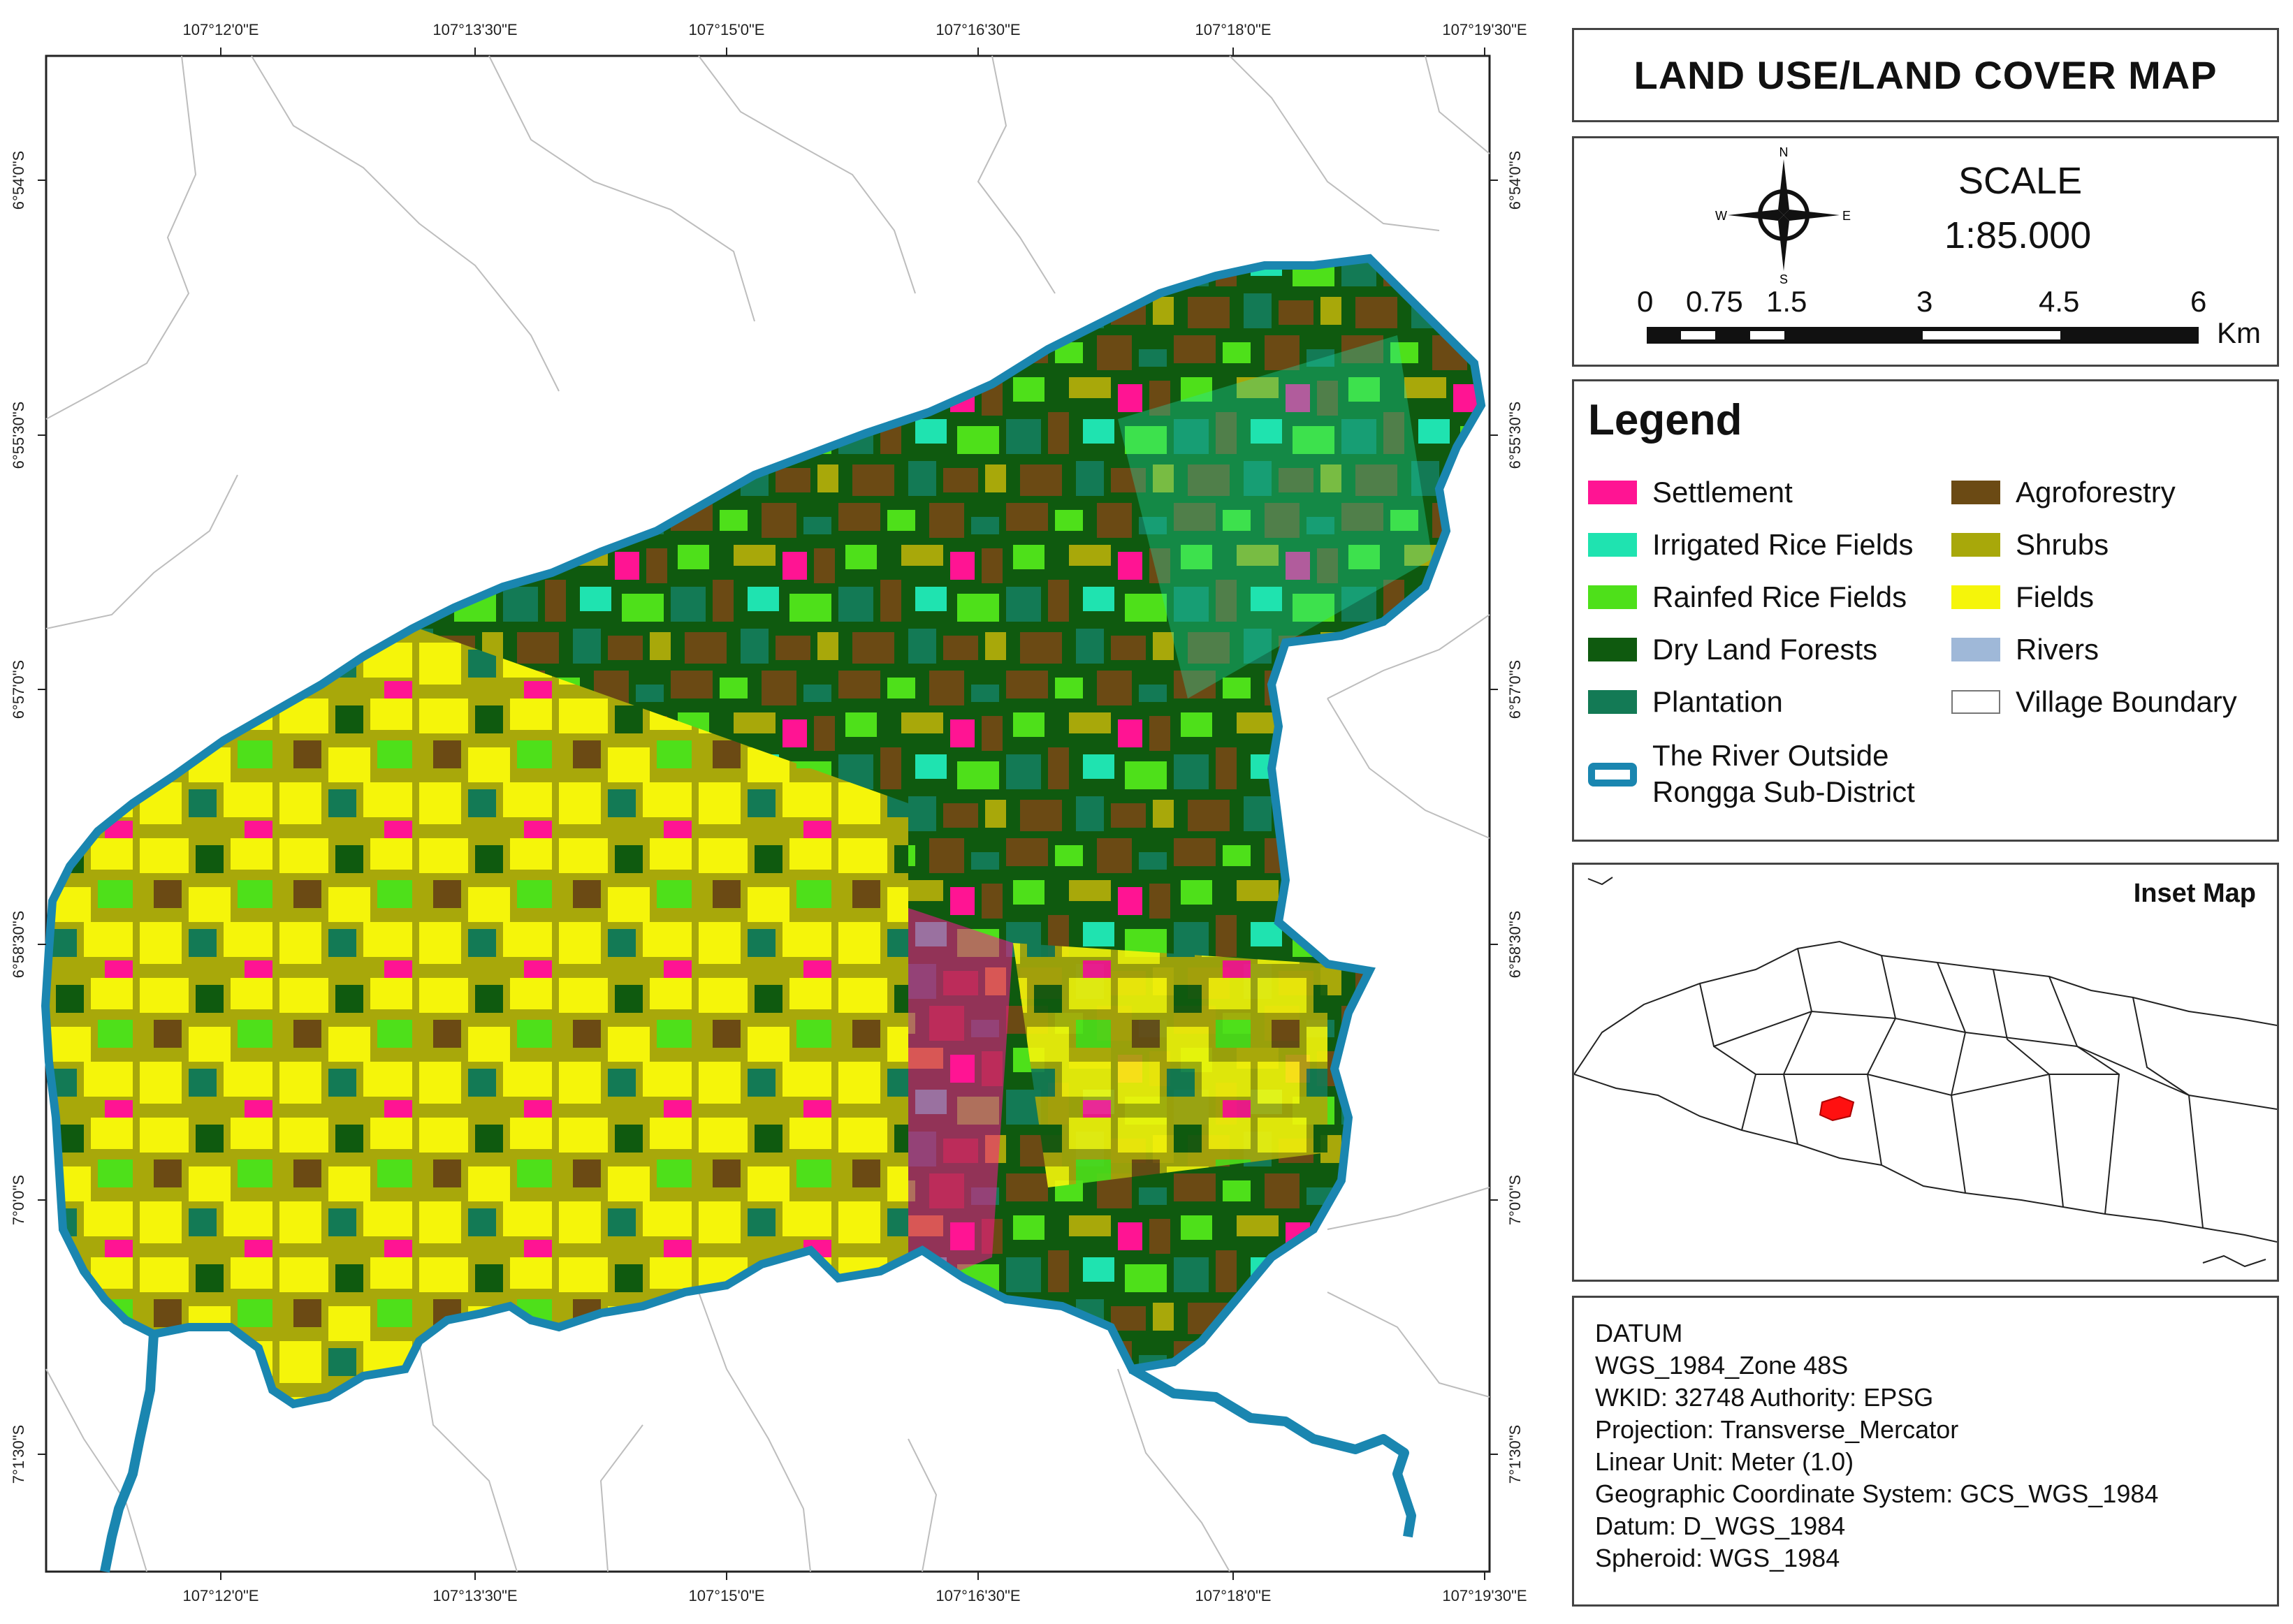  Describe the element at coordinates (1724, 1461) in the screenshot. I see `datum-line-4: Linear Unit: Meter (1.0)` at that location.